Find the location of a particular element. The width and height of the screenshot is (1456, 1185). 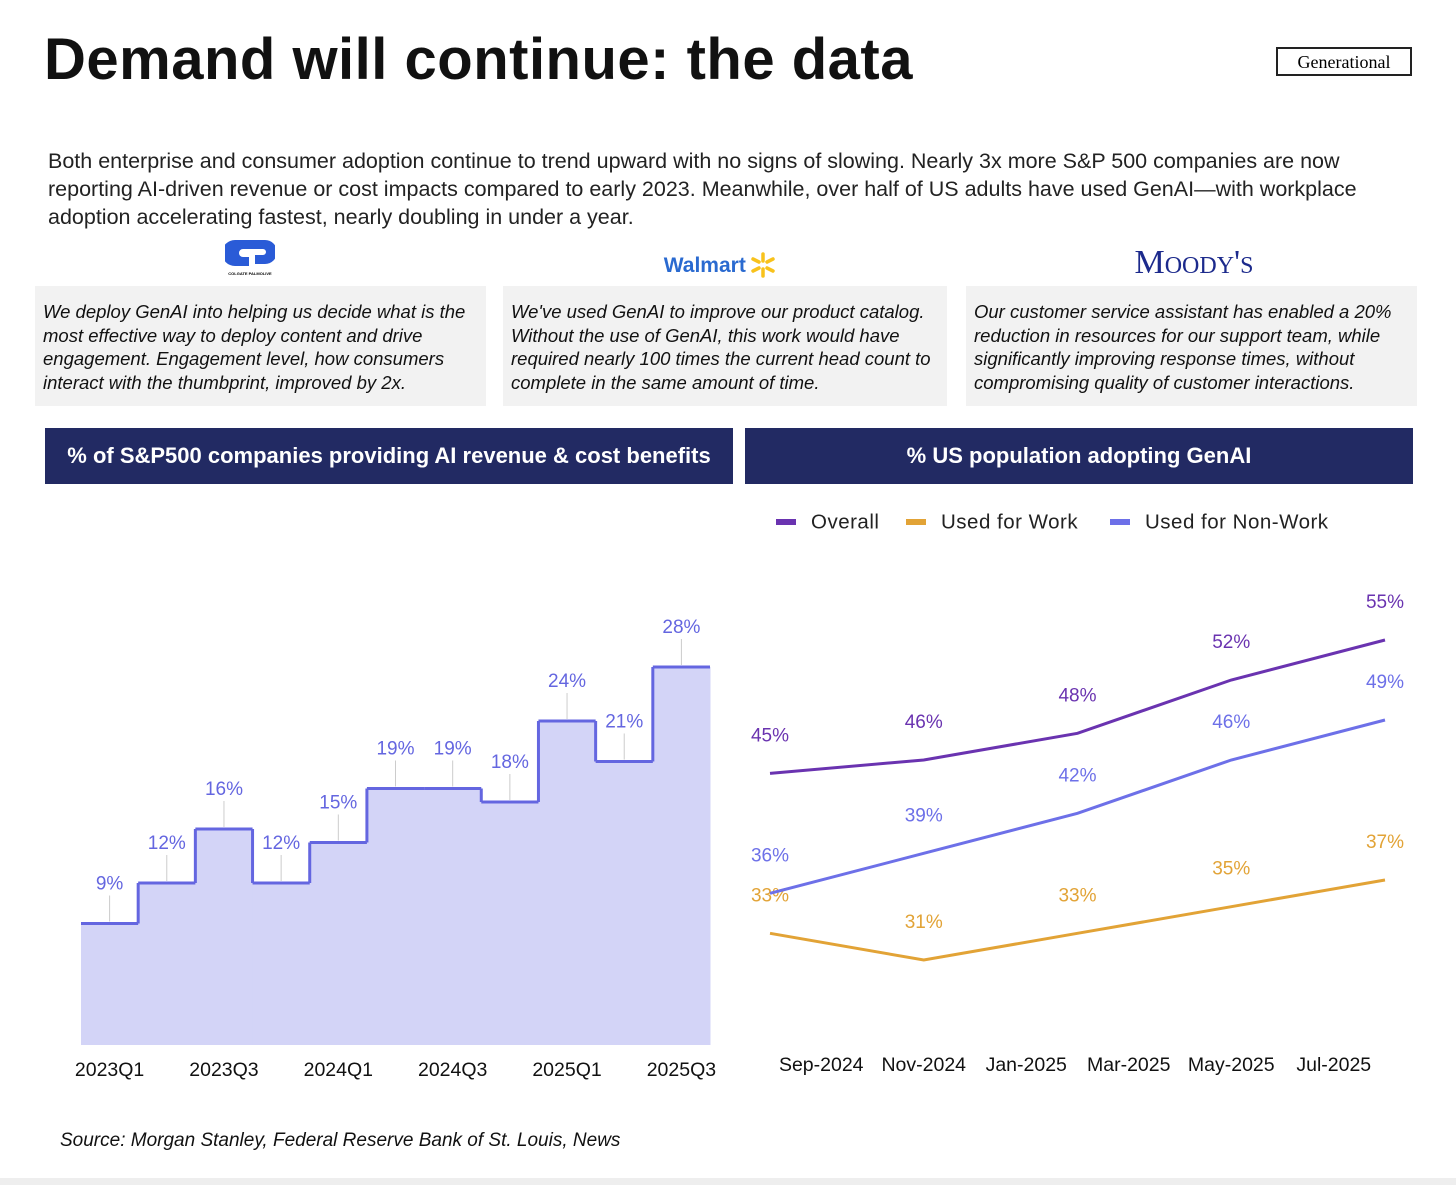

x-tick-label: Jul-2025 is located at coordinates (1333, 1065).